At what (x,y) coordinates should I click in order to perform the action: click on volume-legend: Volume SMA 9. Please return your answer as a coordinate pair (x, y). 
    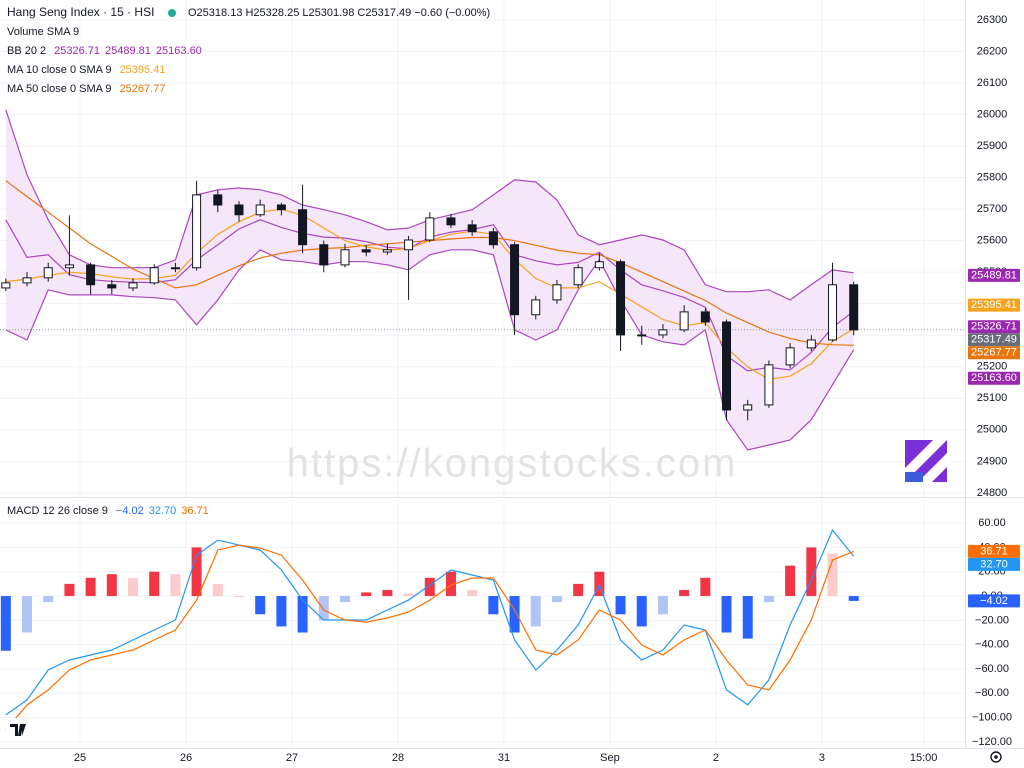
    Looking at the image, I should click on (43, 32).